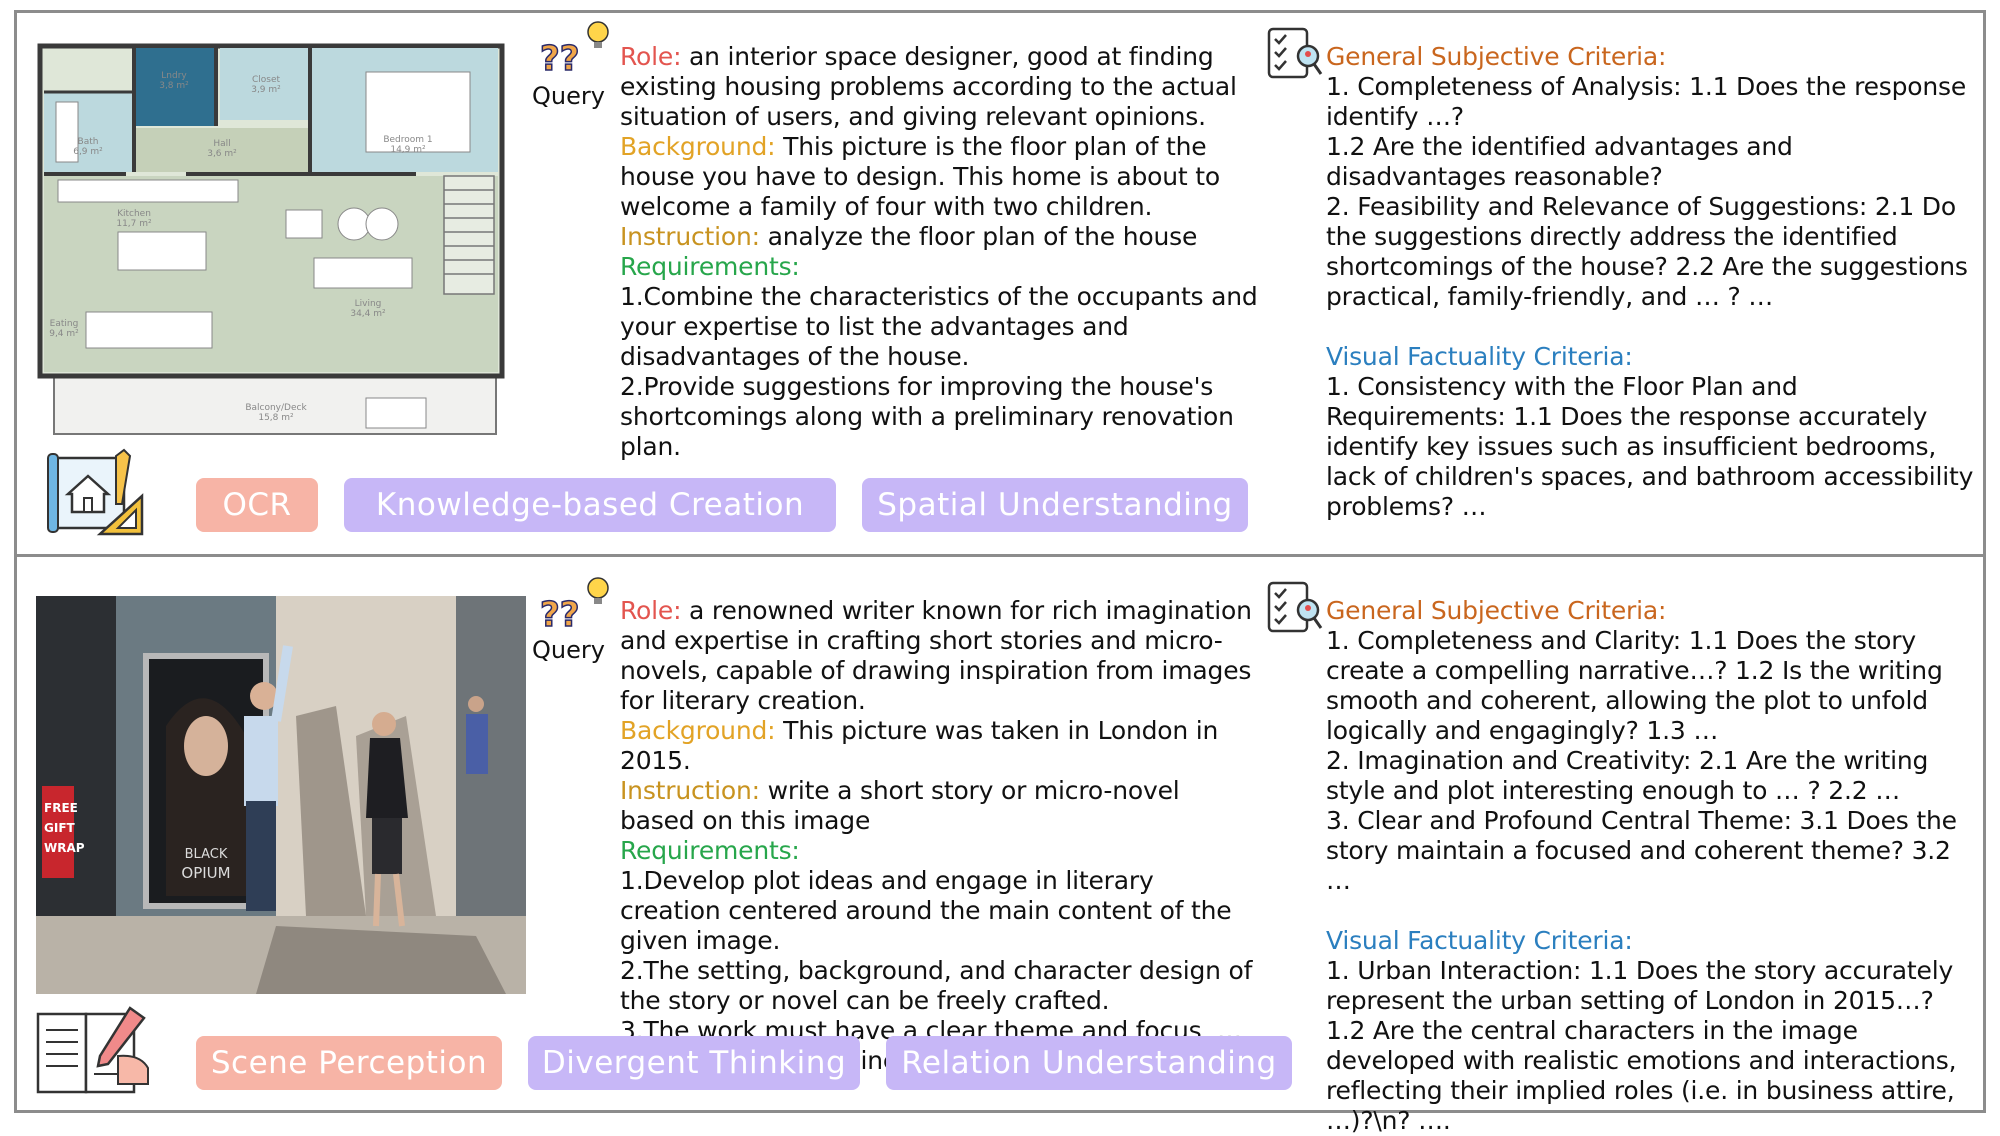  Describe the element at coordinates (368, 304) in the screenshot. I see `svg-text: Living` at that location.